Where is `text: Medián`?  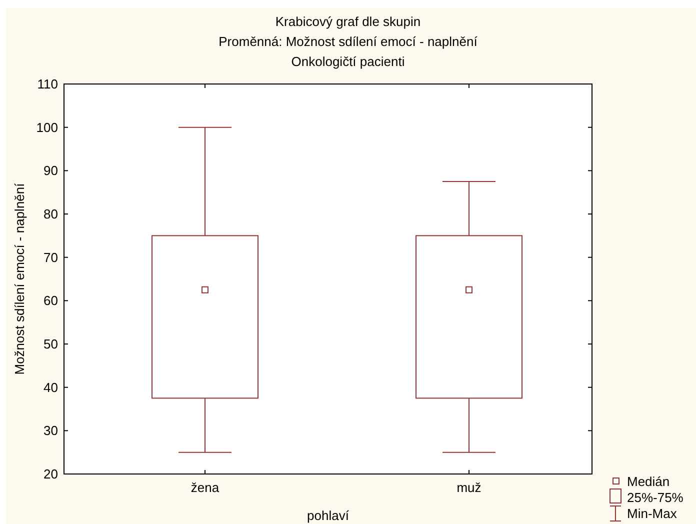 text: Medián is located at coordinates (648, 481).